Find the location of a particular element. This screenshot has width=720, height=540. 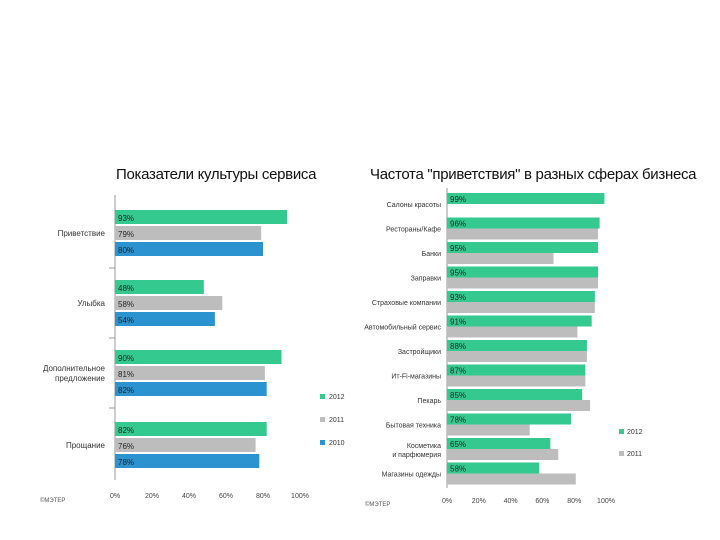

category-label: Салоны красоты is located at coordinates (414, 205).